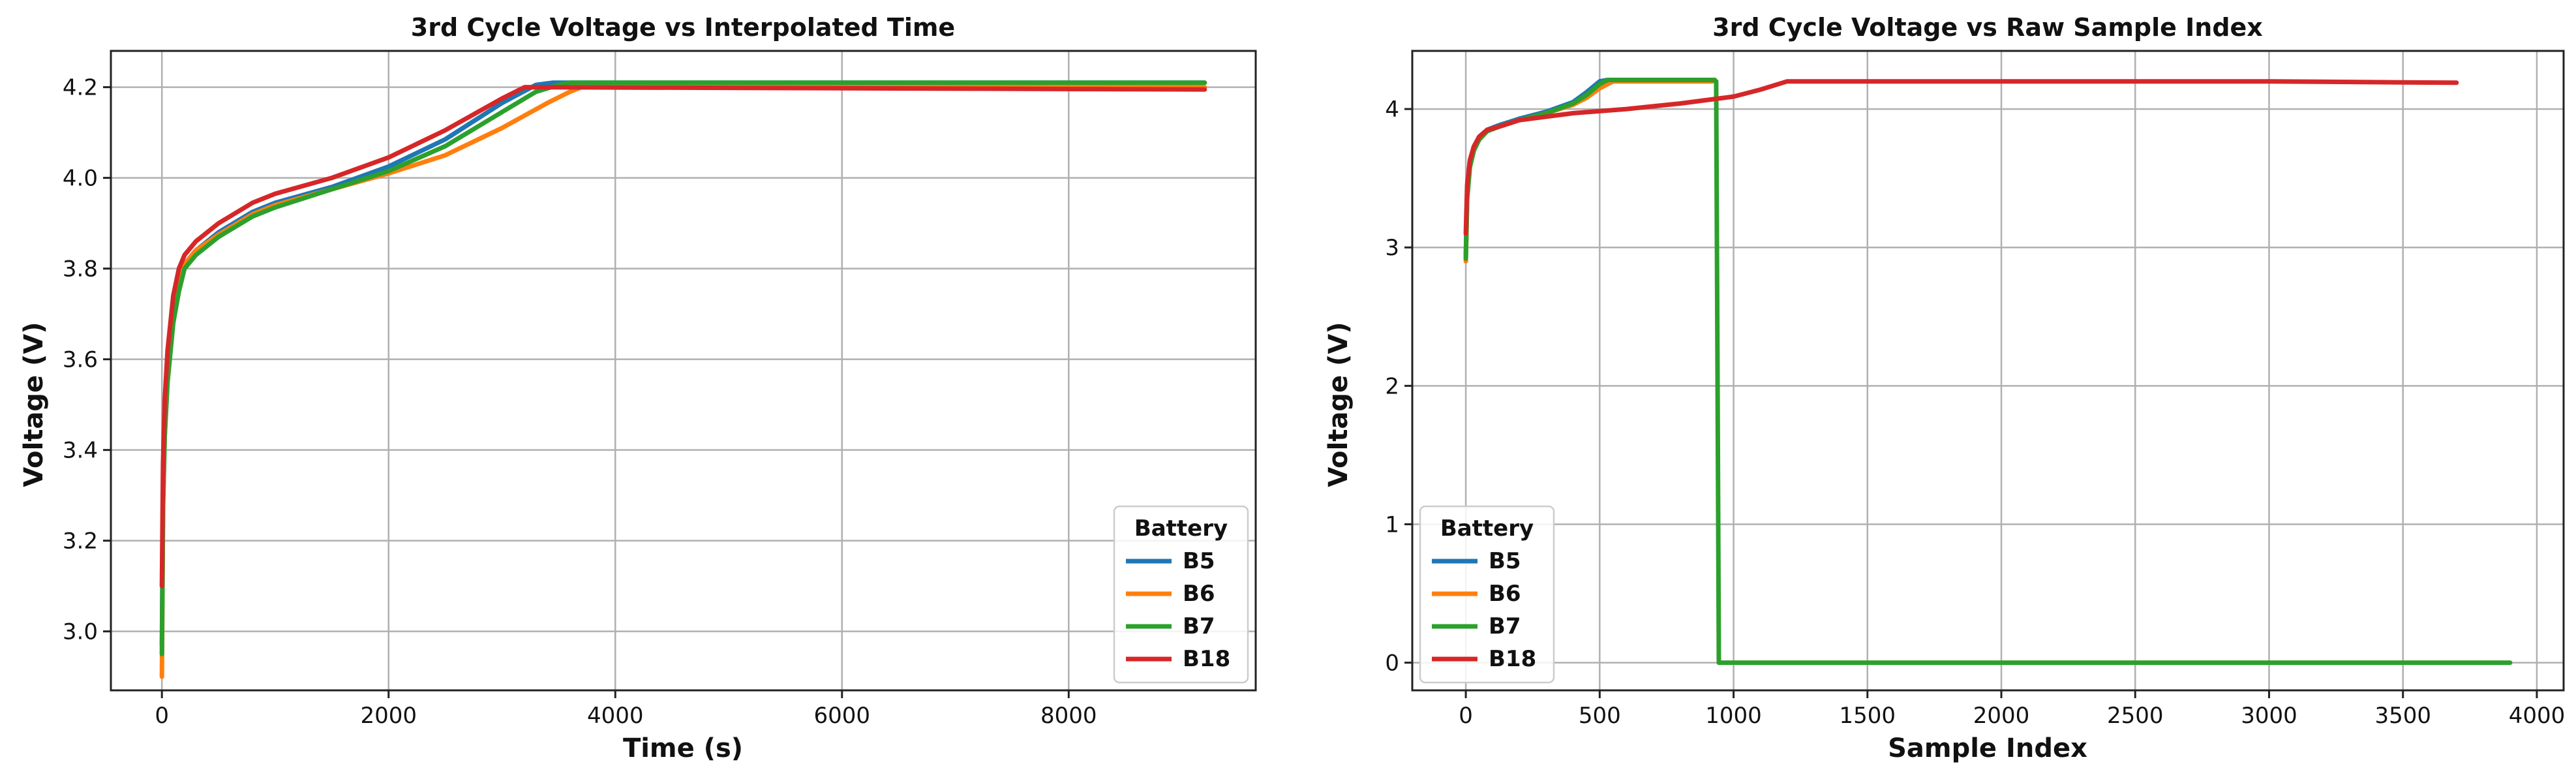 This screenshot has height=783, width=2576. Describe the element at coordinates (2135, 716) in the screenshot. I see `x-tick-label: 2500` at that location.